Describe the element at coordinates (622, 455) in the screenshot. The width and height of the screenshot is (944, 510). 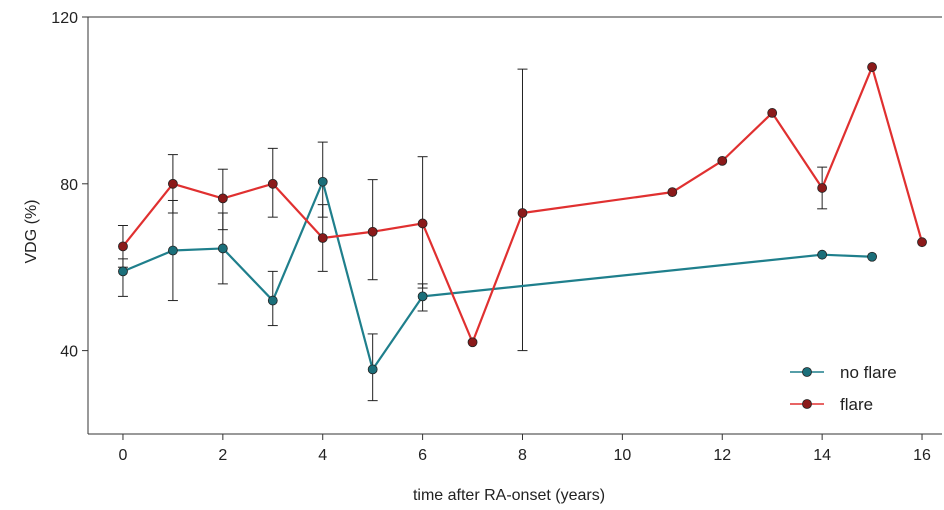
I see `x-tick-label: 10` at that location.